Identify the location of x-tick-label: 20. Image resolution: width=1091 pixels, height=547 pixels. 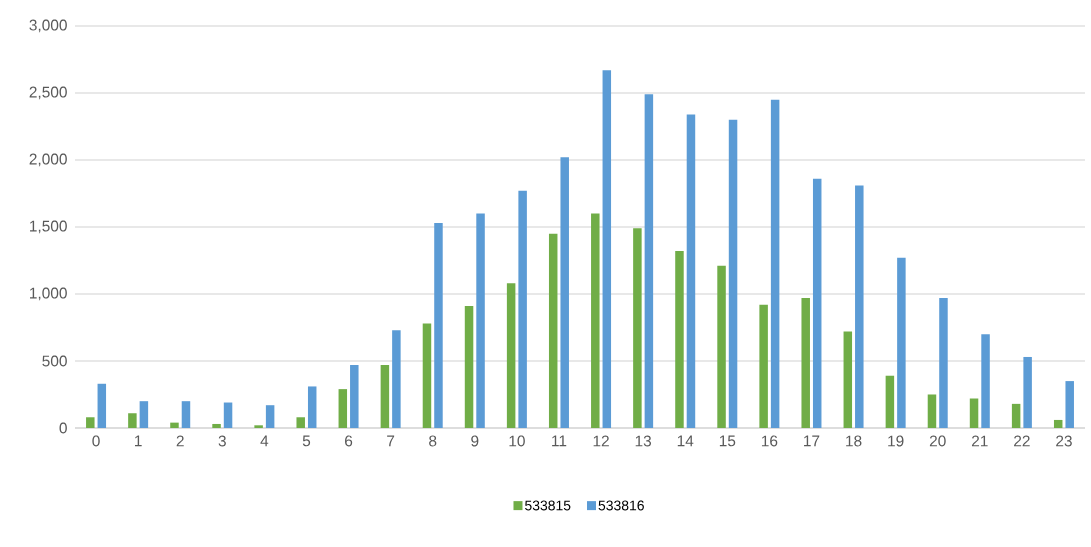
(937, 441).